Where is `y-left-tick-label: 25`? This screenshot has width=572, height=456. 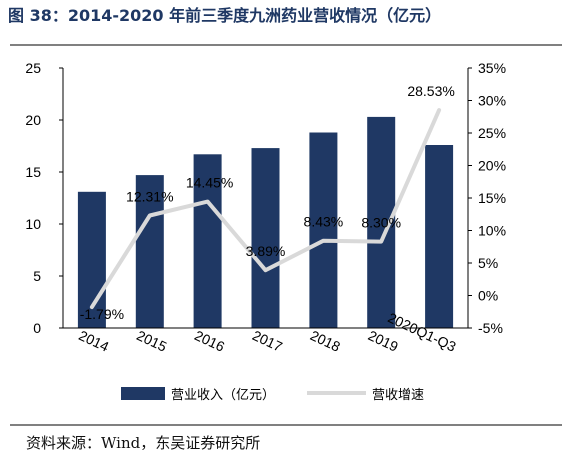 y-left-tick-label: 25 is located at coordinates (33, 68).